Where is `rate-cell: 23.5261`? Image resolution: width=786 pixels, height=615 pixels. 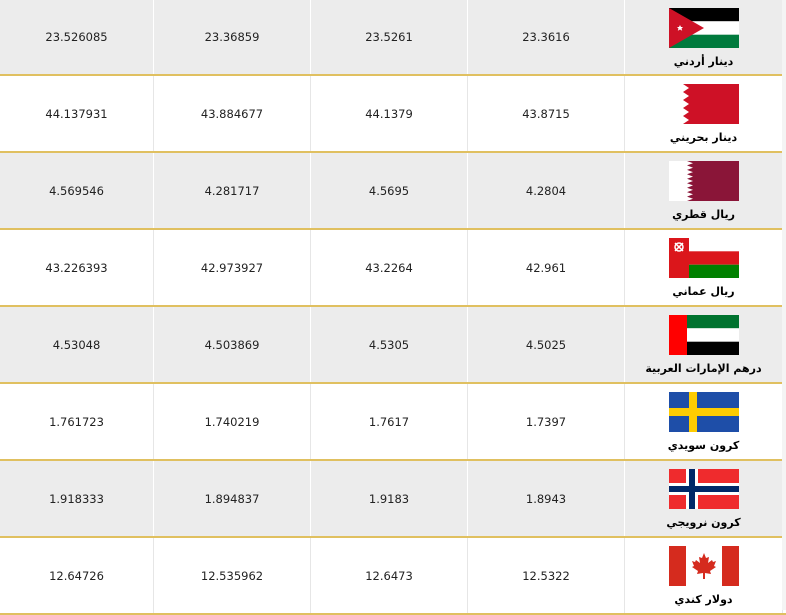 rate-cell: 23.5261 is located at coordinates (389, 37).